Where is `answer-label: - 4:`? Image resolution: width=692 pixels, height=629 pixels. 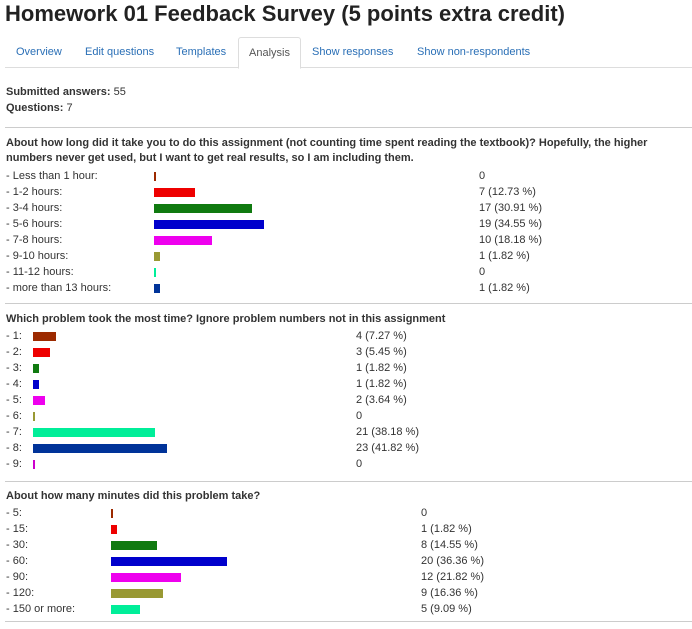
answer-label: - 4: is located at coordinates (14, 384).